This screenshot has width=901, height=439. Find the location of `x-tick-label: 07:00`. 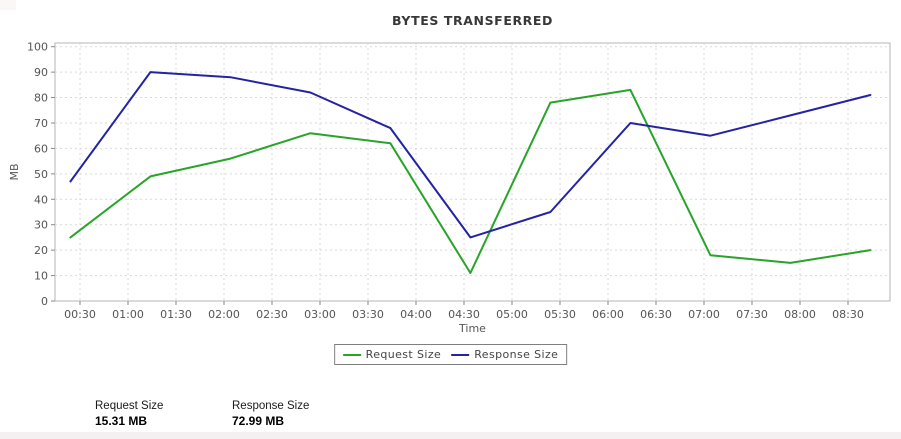

x-tick-label: 07:00 is located at coordinates (704, 314).